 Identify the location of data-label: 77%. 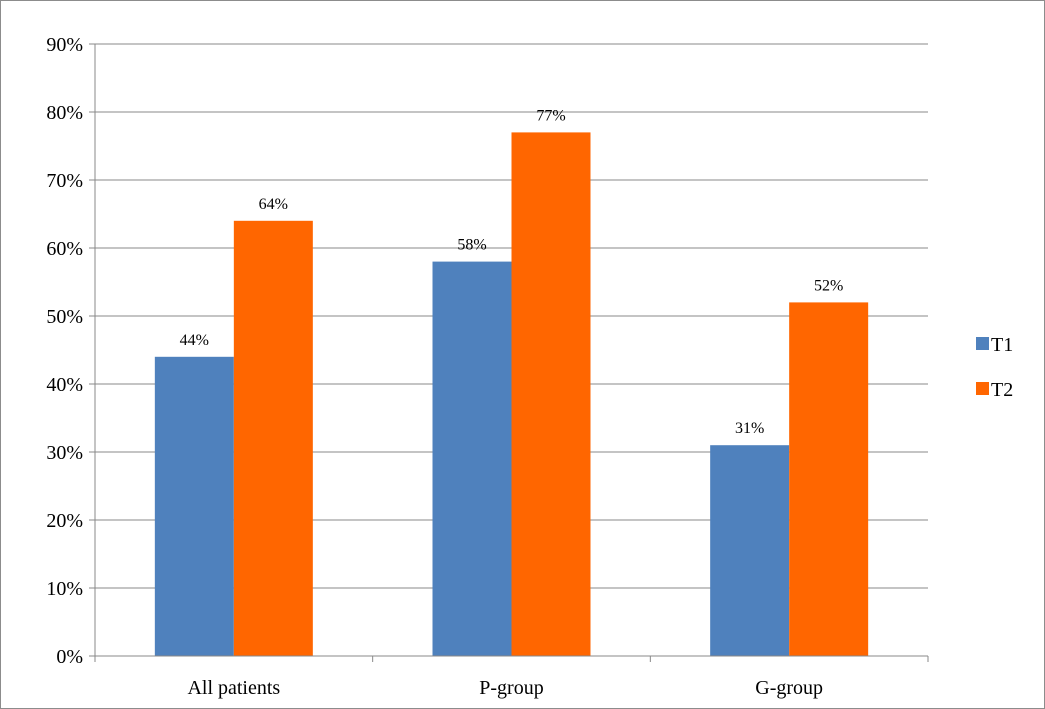
(550, 115).